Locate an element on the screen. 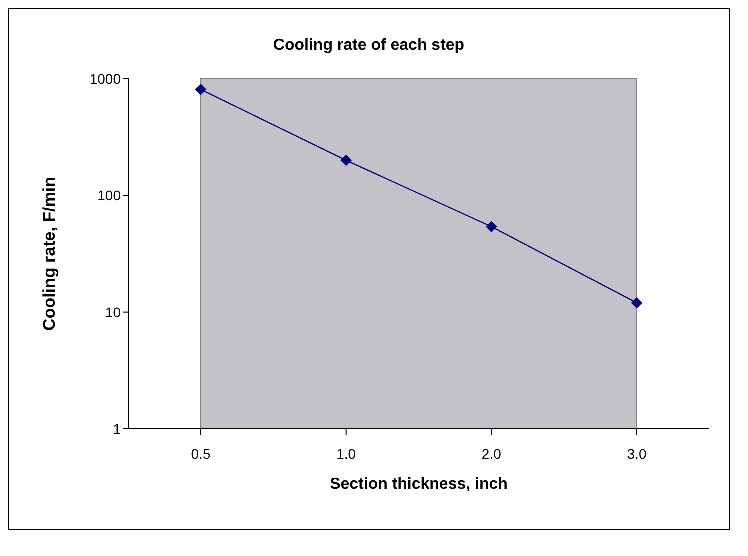  y-tick-label: 100 is located at coordinates (110, 196).